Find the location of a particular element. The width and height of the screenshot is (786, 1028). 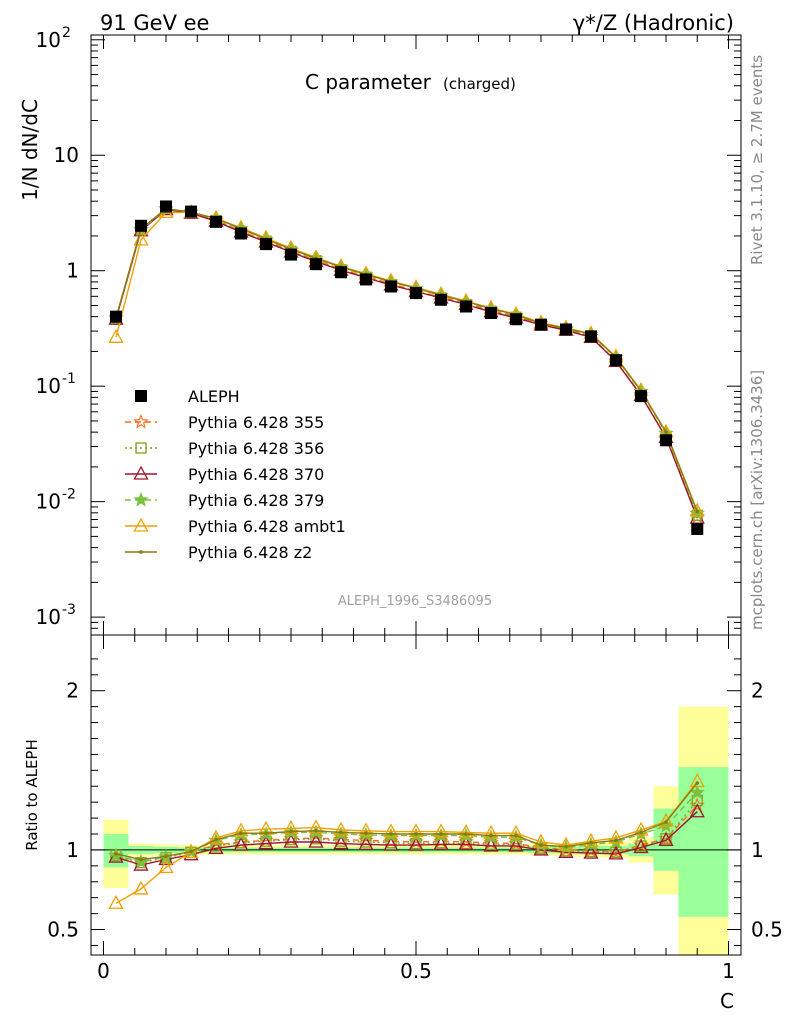

ratio-xtick-label: 1 is located at coordinates (728, 971).